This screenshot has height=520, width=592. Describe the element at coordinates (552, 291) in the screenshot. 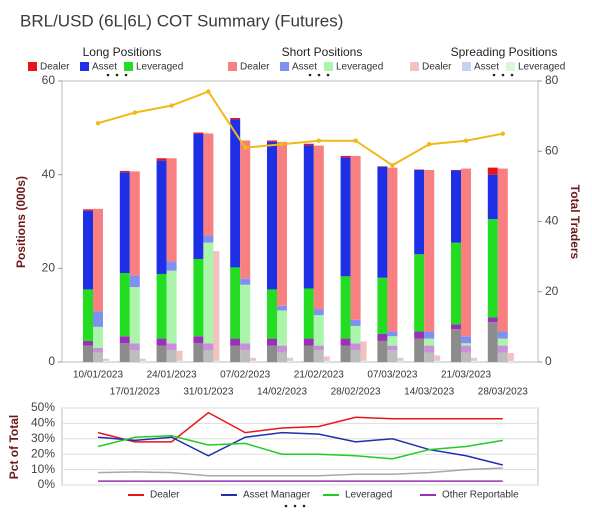

I see `y2-tick-label: 20` at that location.